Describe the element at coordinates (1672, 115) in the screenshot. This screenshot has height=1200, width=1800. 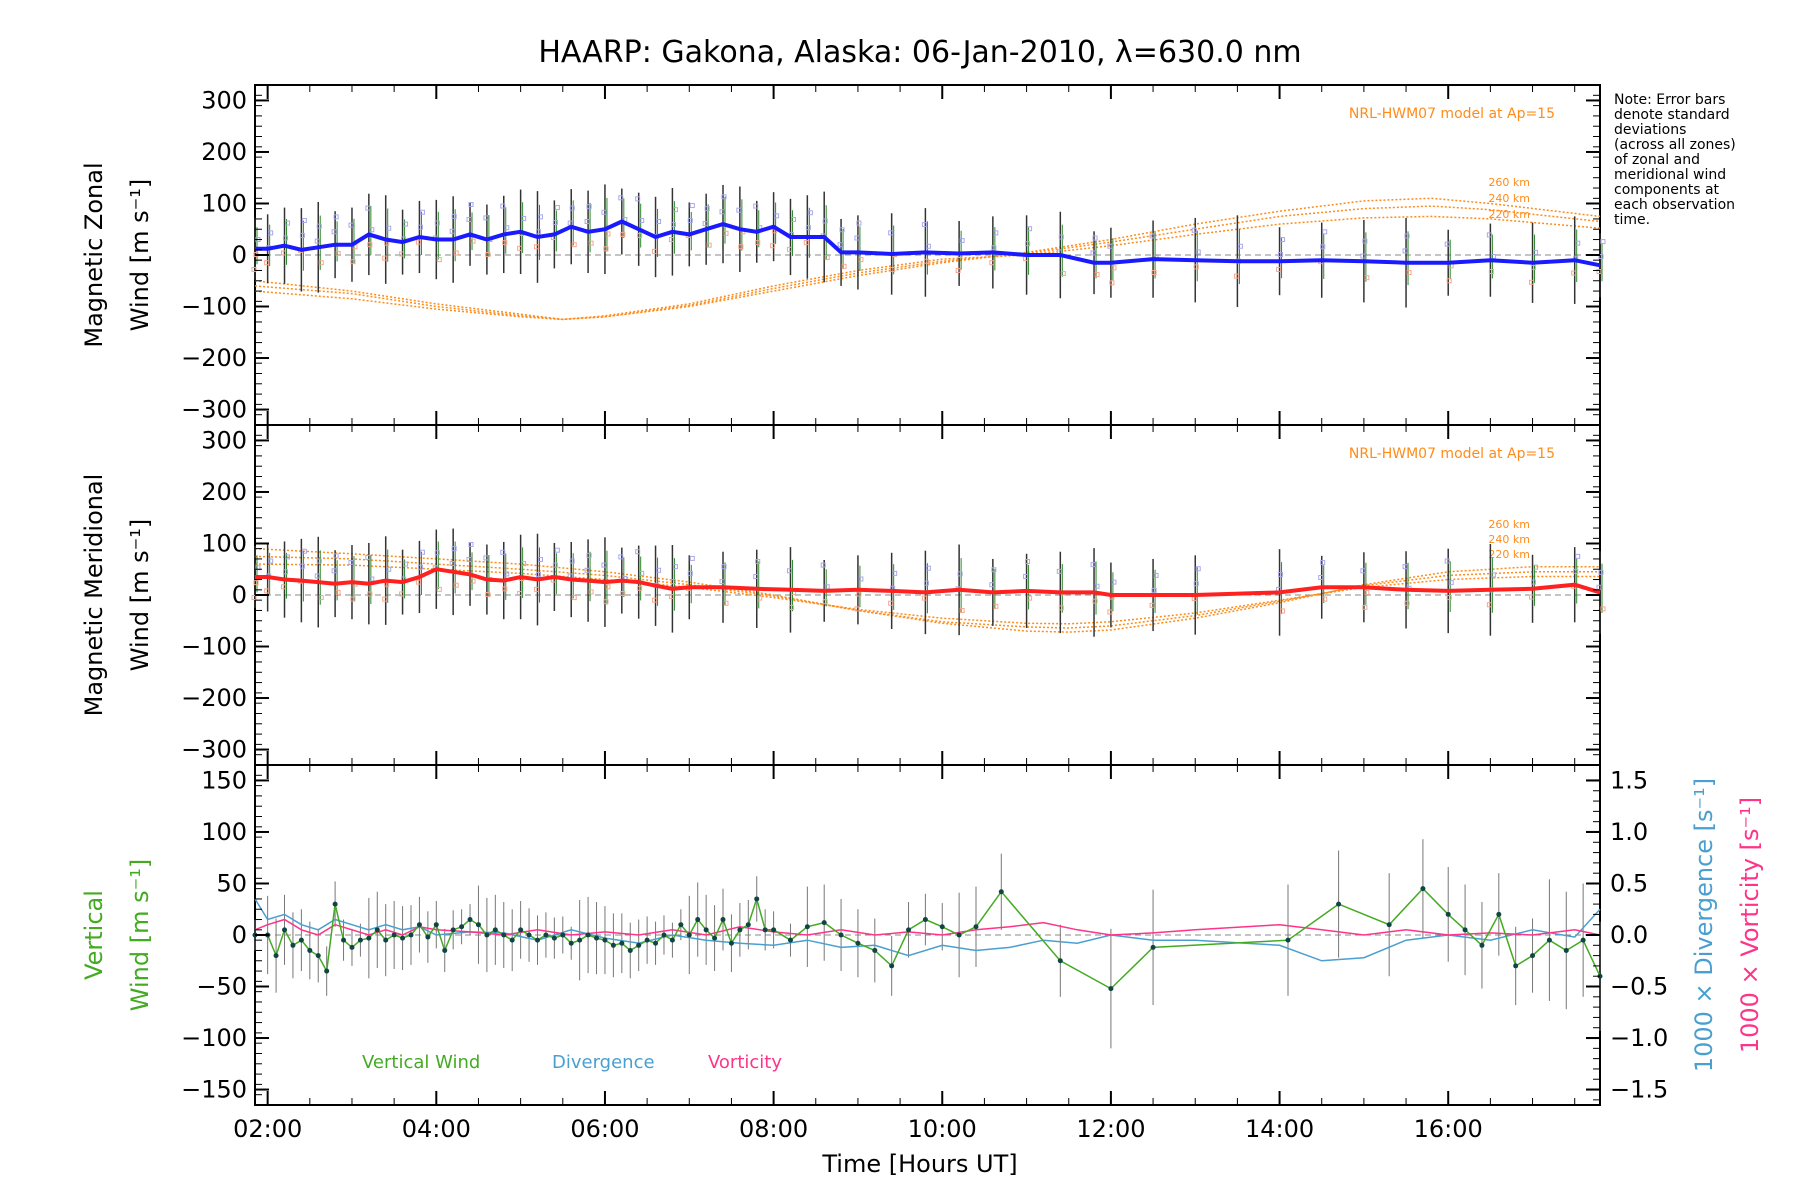
I see `note-line: denote standard` at that location.